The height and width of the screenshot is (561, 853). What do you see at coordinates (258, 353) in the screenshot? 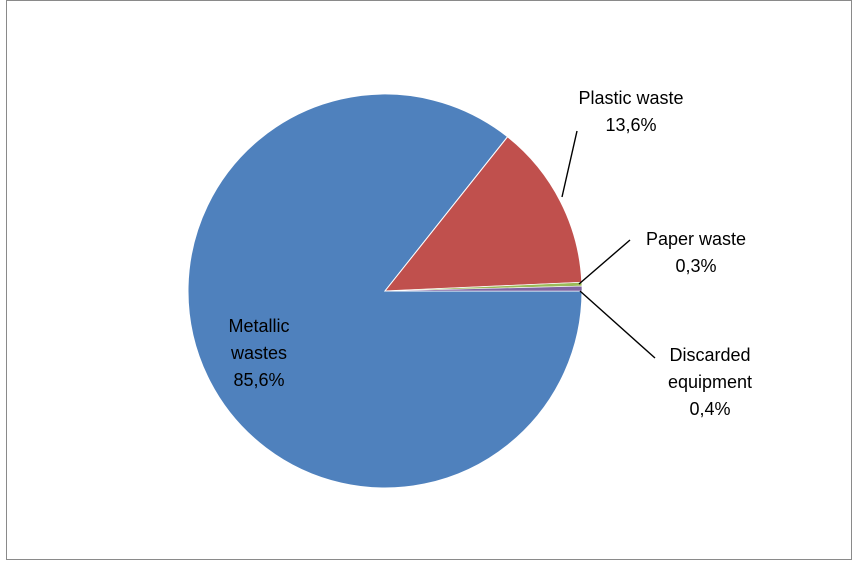
I see `label-metallic-wastes: Metallic wastes 85,6%` at bounding box center [258, 353].